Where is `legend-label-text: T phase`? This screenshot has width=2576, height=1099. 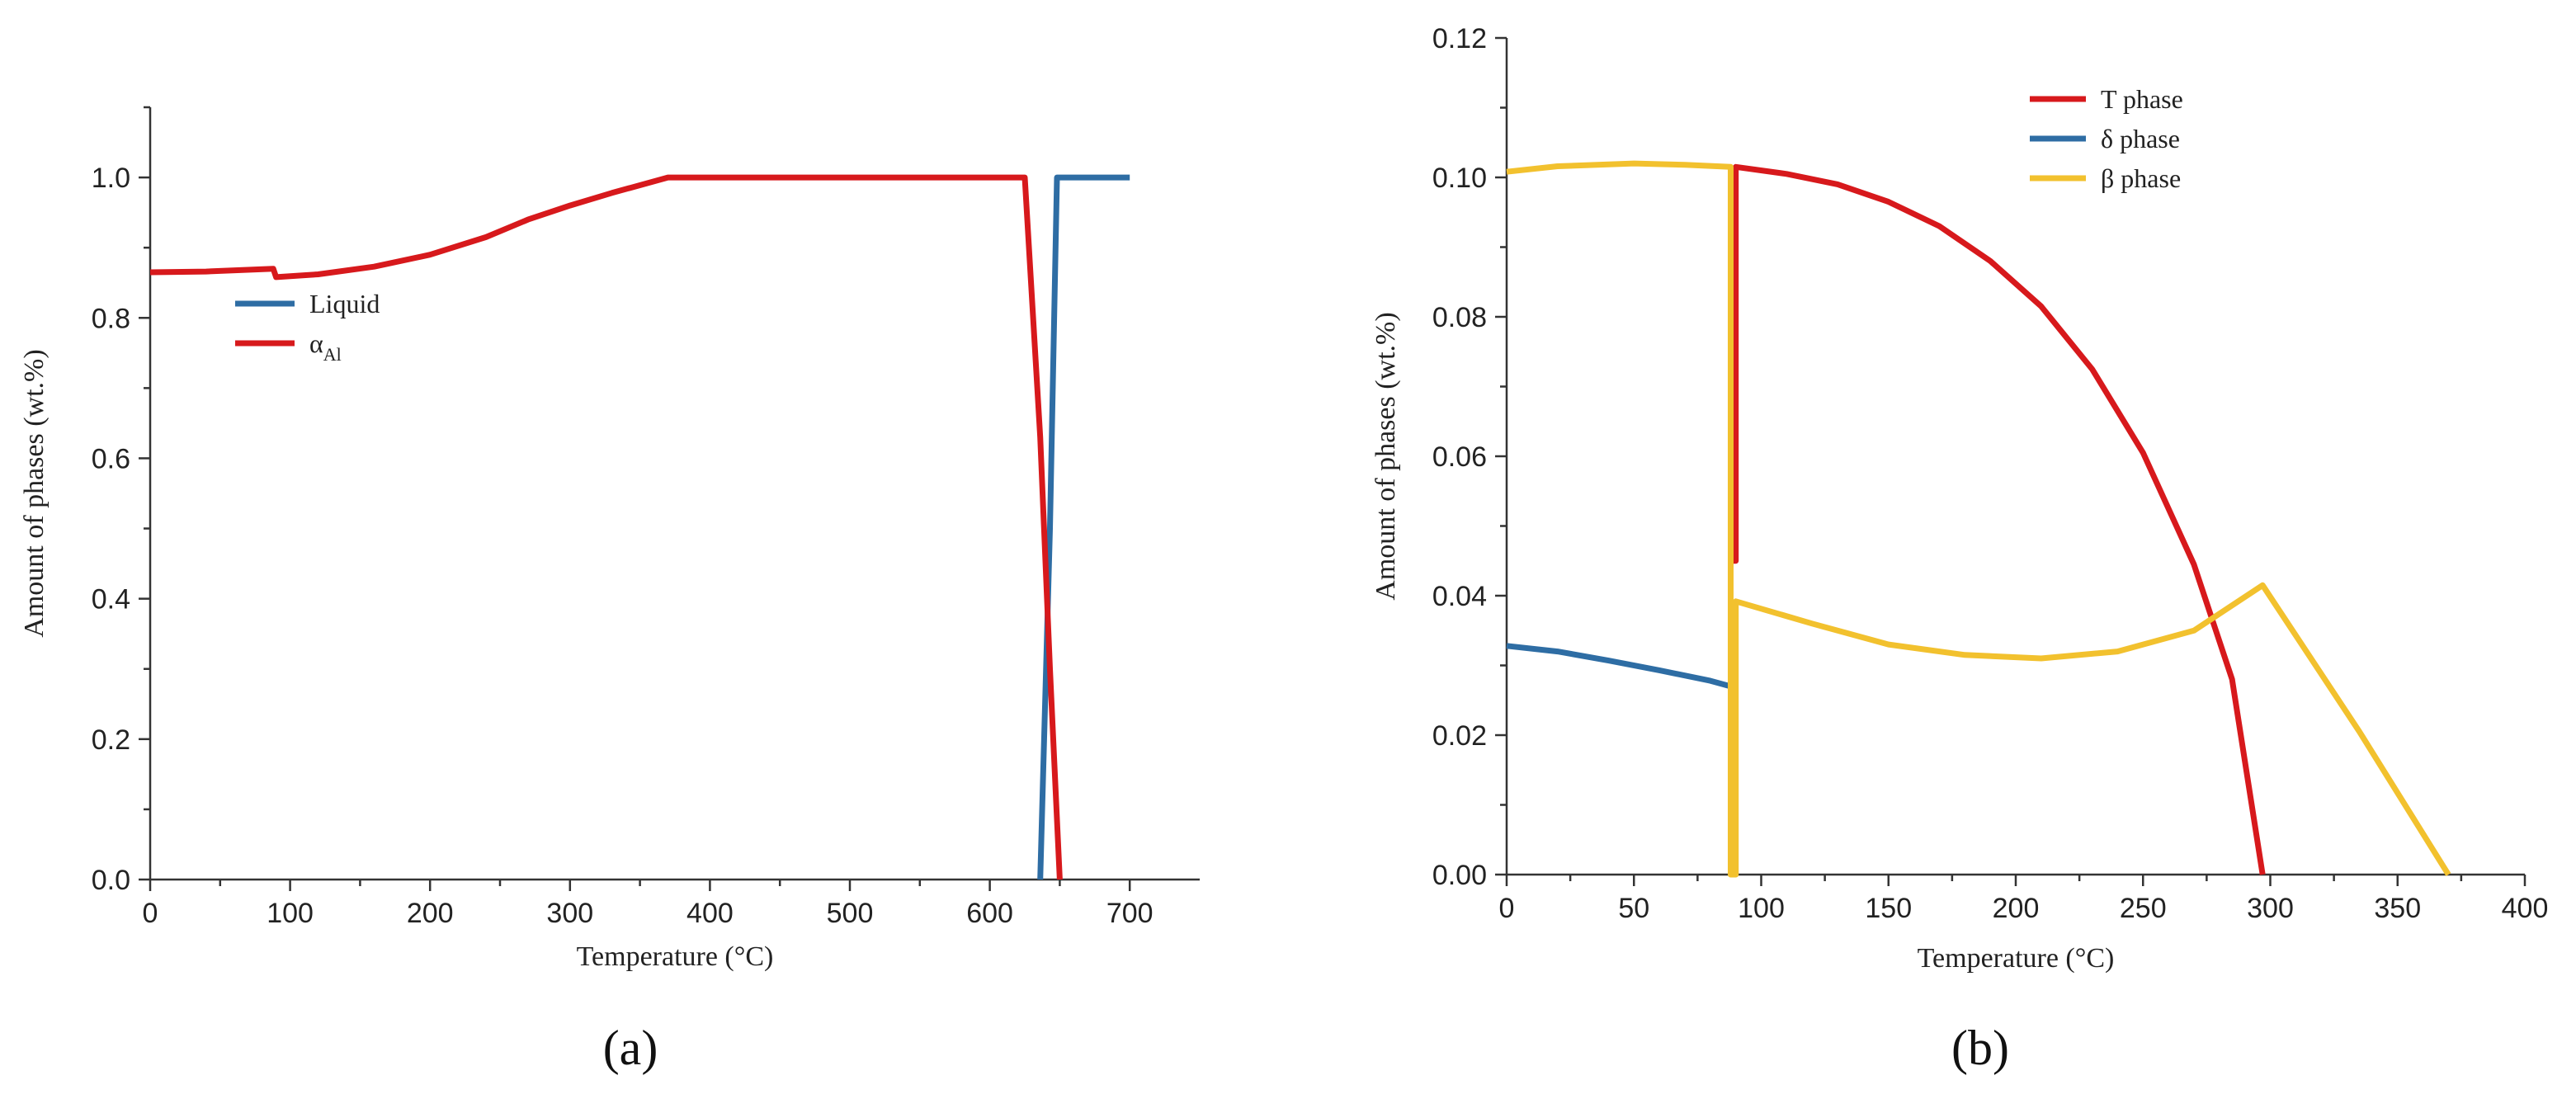 legend-label-text: T phase is located at coordinates (2142, 99).